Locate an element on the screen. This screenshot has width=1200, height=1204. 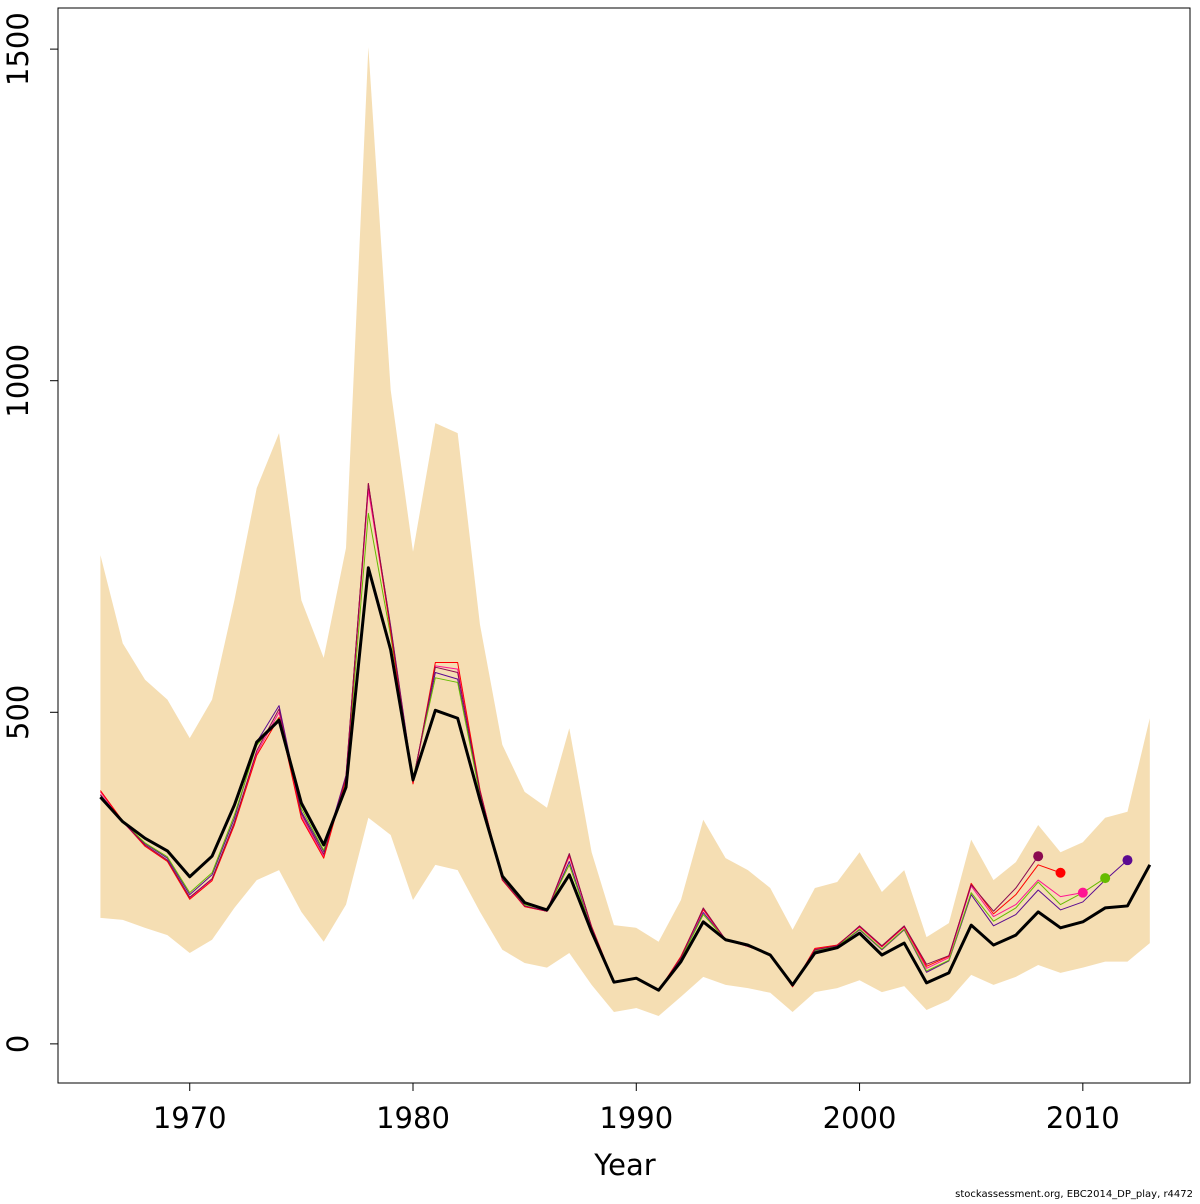
y-tick-label: 1000 is located at coordinates (18, 381).